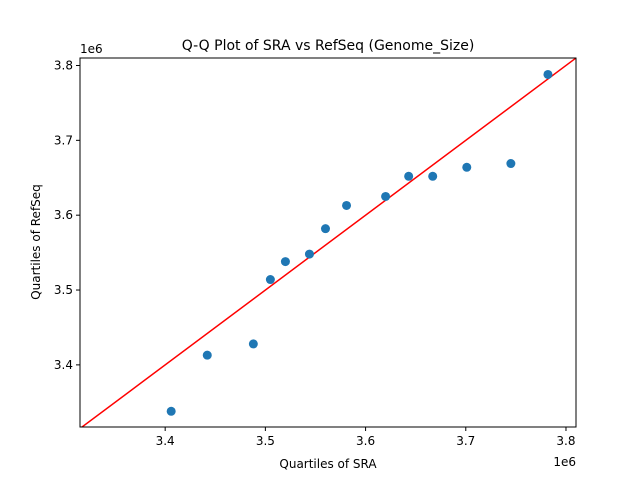 Image resolution: width=640 pixels, height=484 pixels. Describe the element at coordinates (63, 365) in the screenshot. I see `y-tick-label: 3.4` at that location.